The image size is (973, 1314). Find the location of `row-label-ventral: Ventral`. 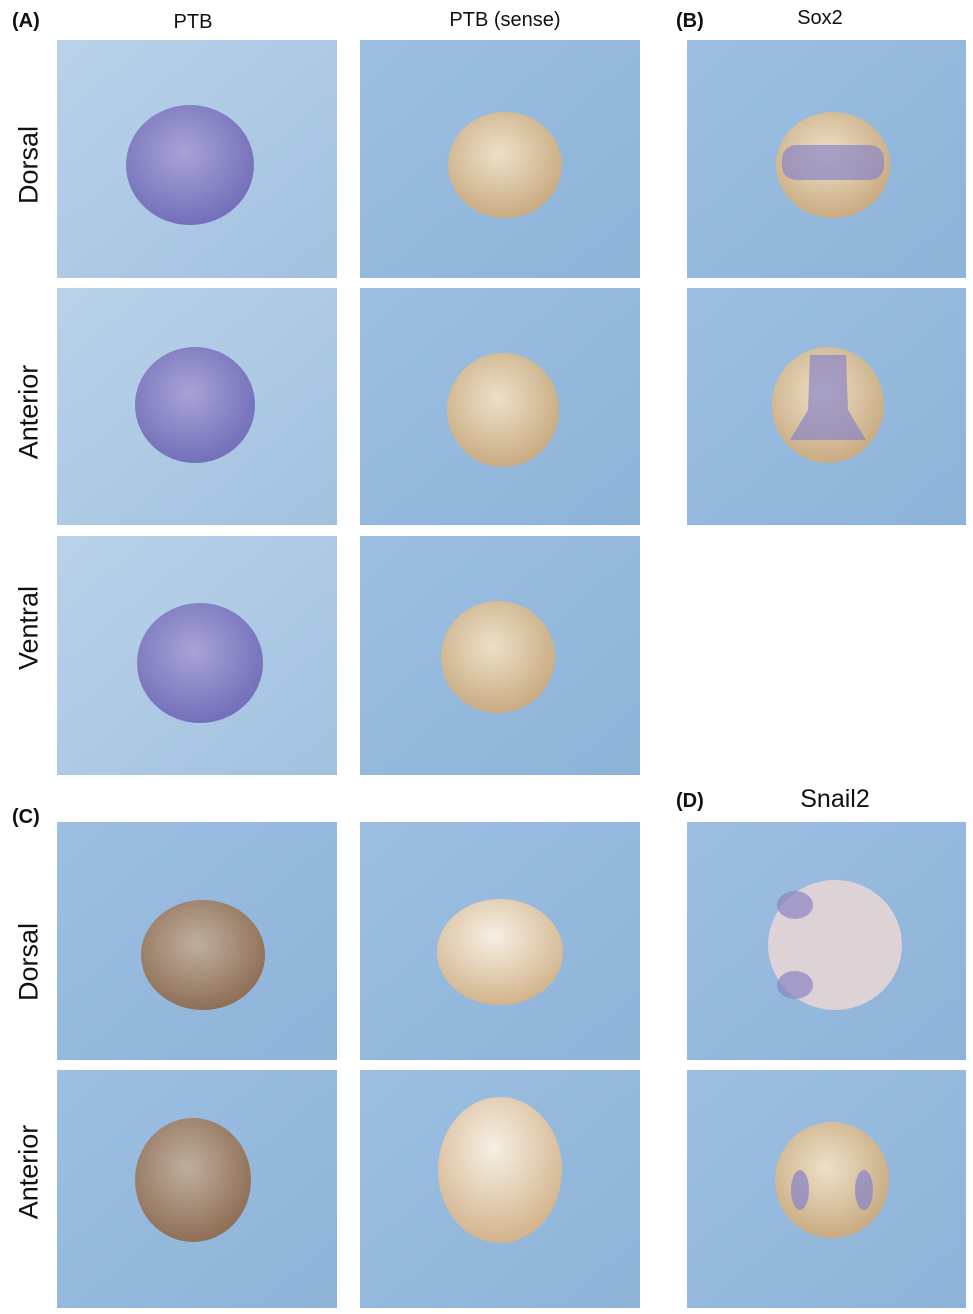

row-label-ventral: Ventral is located at coordinates (28, 628).